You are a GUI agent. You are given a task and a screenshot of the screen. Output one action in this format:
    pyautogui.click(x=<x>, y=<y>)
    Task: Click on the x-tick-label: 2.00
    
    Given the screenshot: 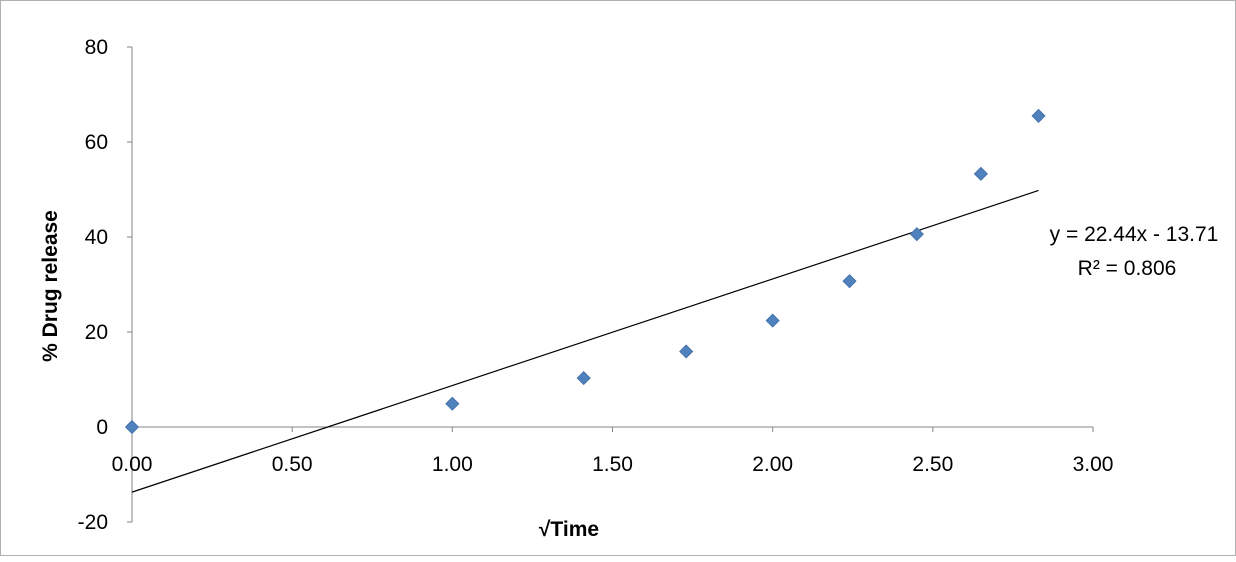 What is the action you would take?
    pyautogui.click(x=772, y=464)
    